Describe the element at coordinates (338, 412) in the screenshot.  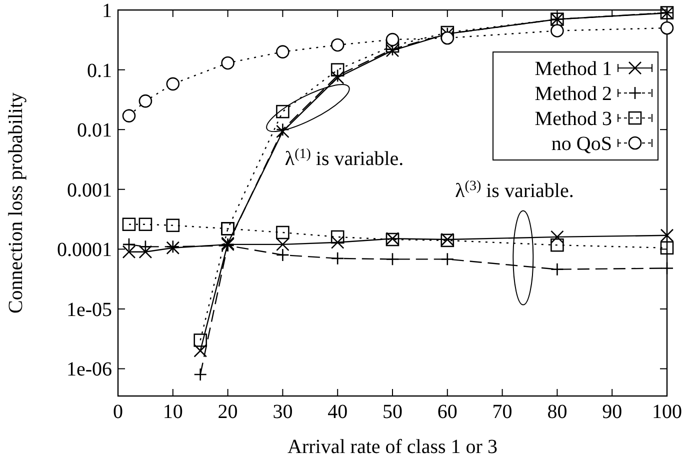
I see `x-tick-label: 40` at that location.